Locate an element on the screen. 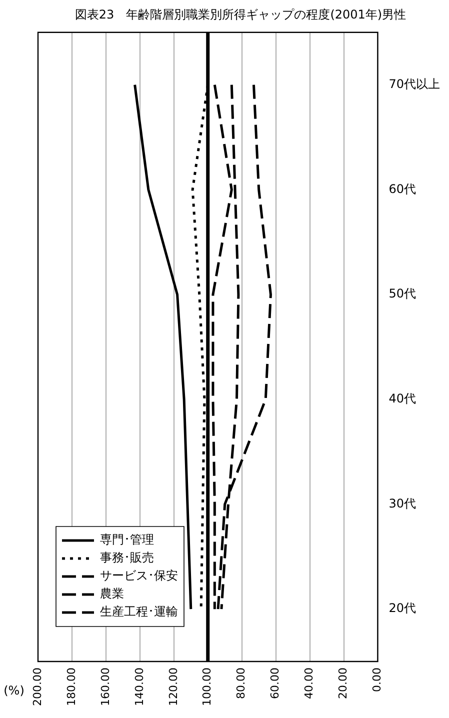 The width and height of the screenshot is (449, 718). x-tick-label: 140.00 is located at coordinates (139, 687).